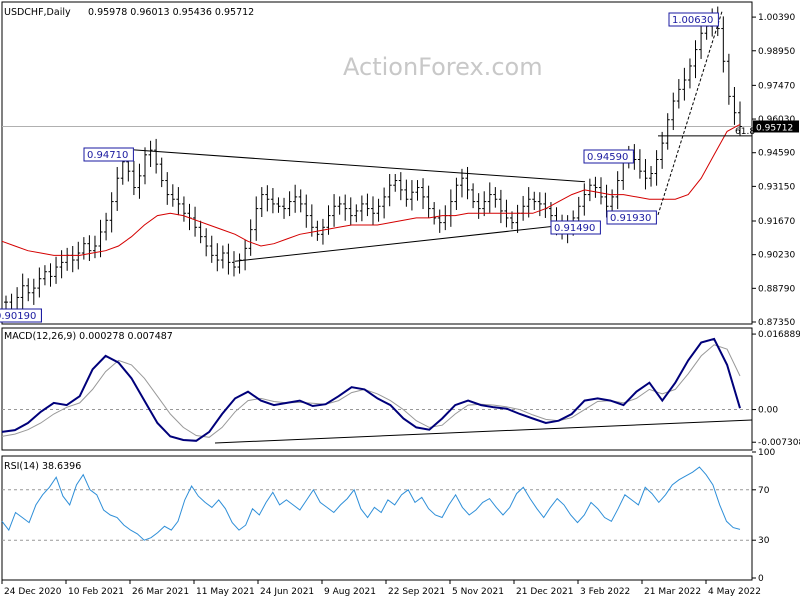 The height and width of the screenshot is (604, 800). I want to click on x-tick-label: 11 May 2021, so click(225, 592).